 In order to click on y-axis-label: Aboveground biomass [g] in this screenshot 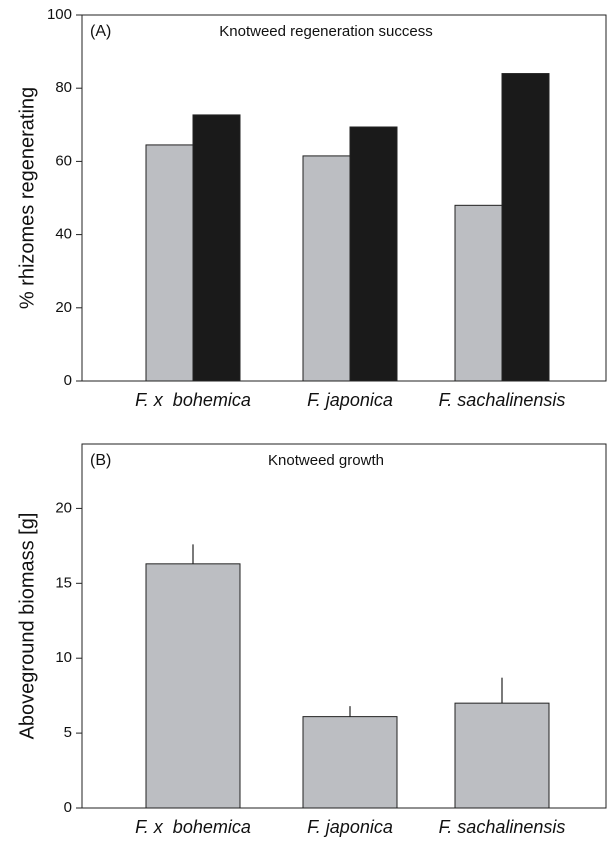, I will do `click(27, 626)`.